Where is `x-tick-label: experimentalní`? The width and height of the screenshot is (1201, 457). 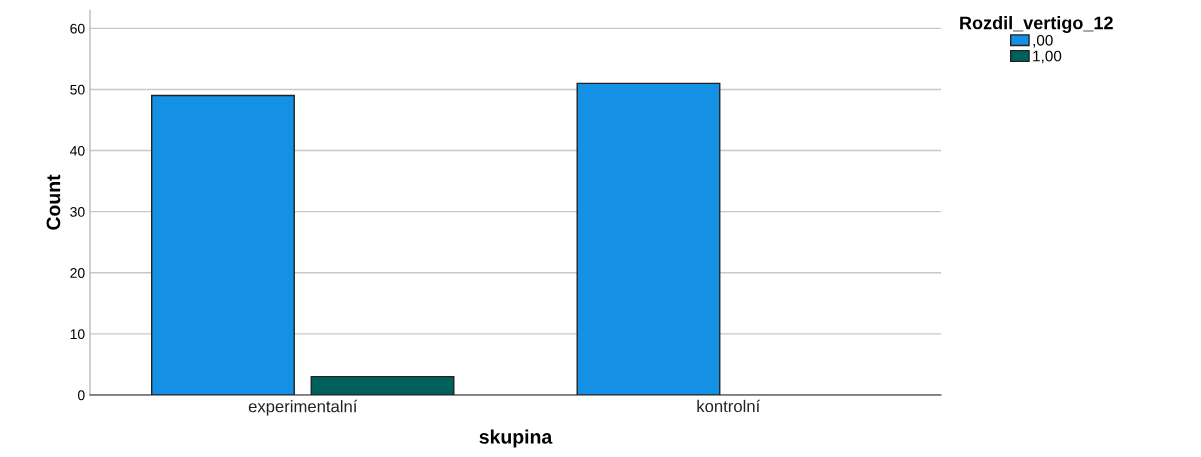
x-tick-label: experimentalní is located at coordinates (303, 407).